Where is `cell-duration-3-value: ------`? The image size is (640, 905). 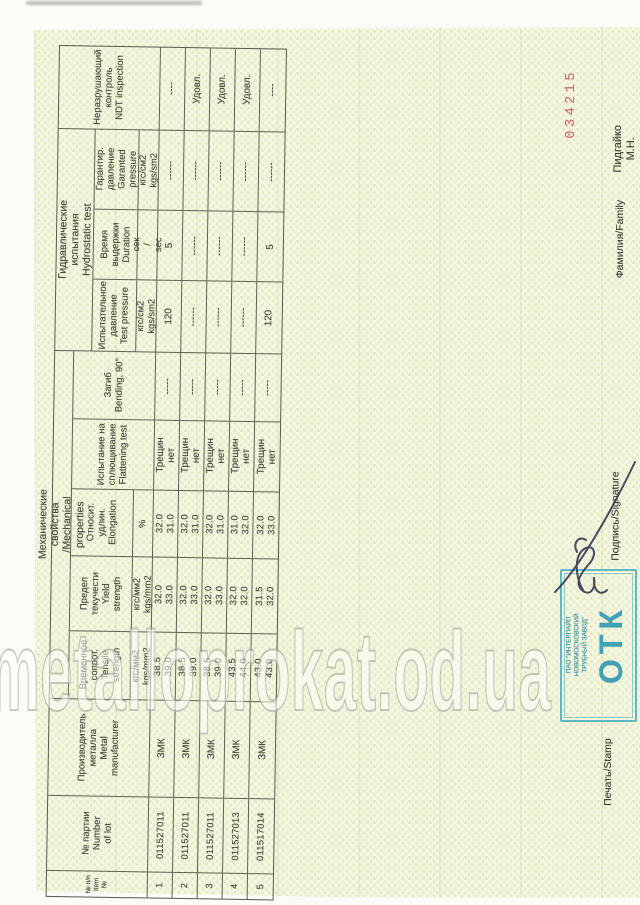 cell-duration-3-value: ------ is located at coordinates (220, 246).